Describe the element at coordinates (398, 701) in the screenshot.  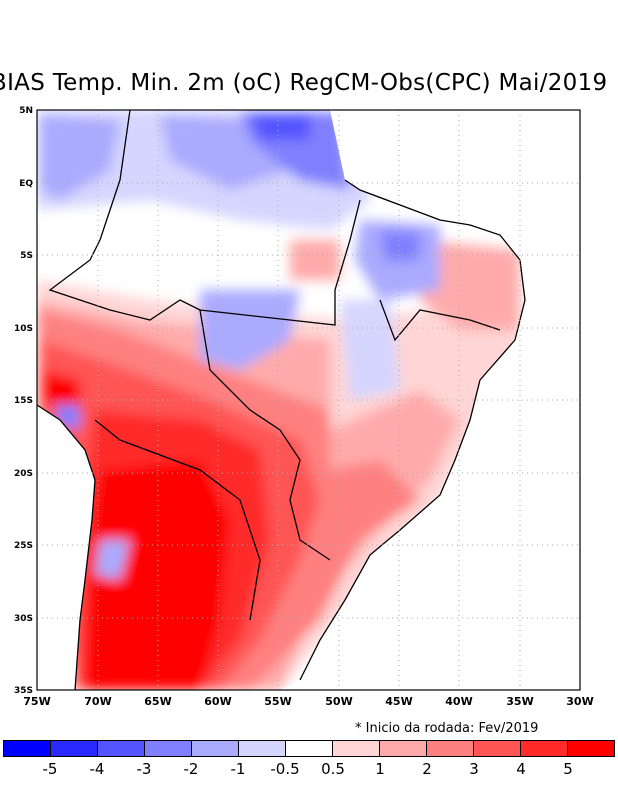
I see `lon-label: 45W` at that location.